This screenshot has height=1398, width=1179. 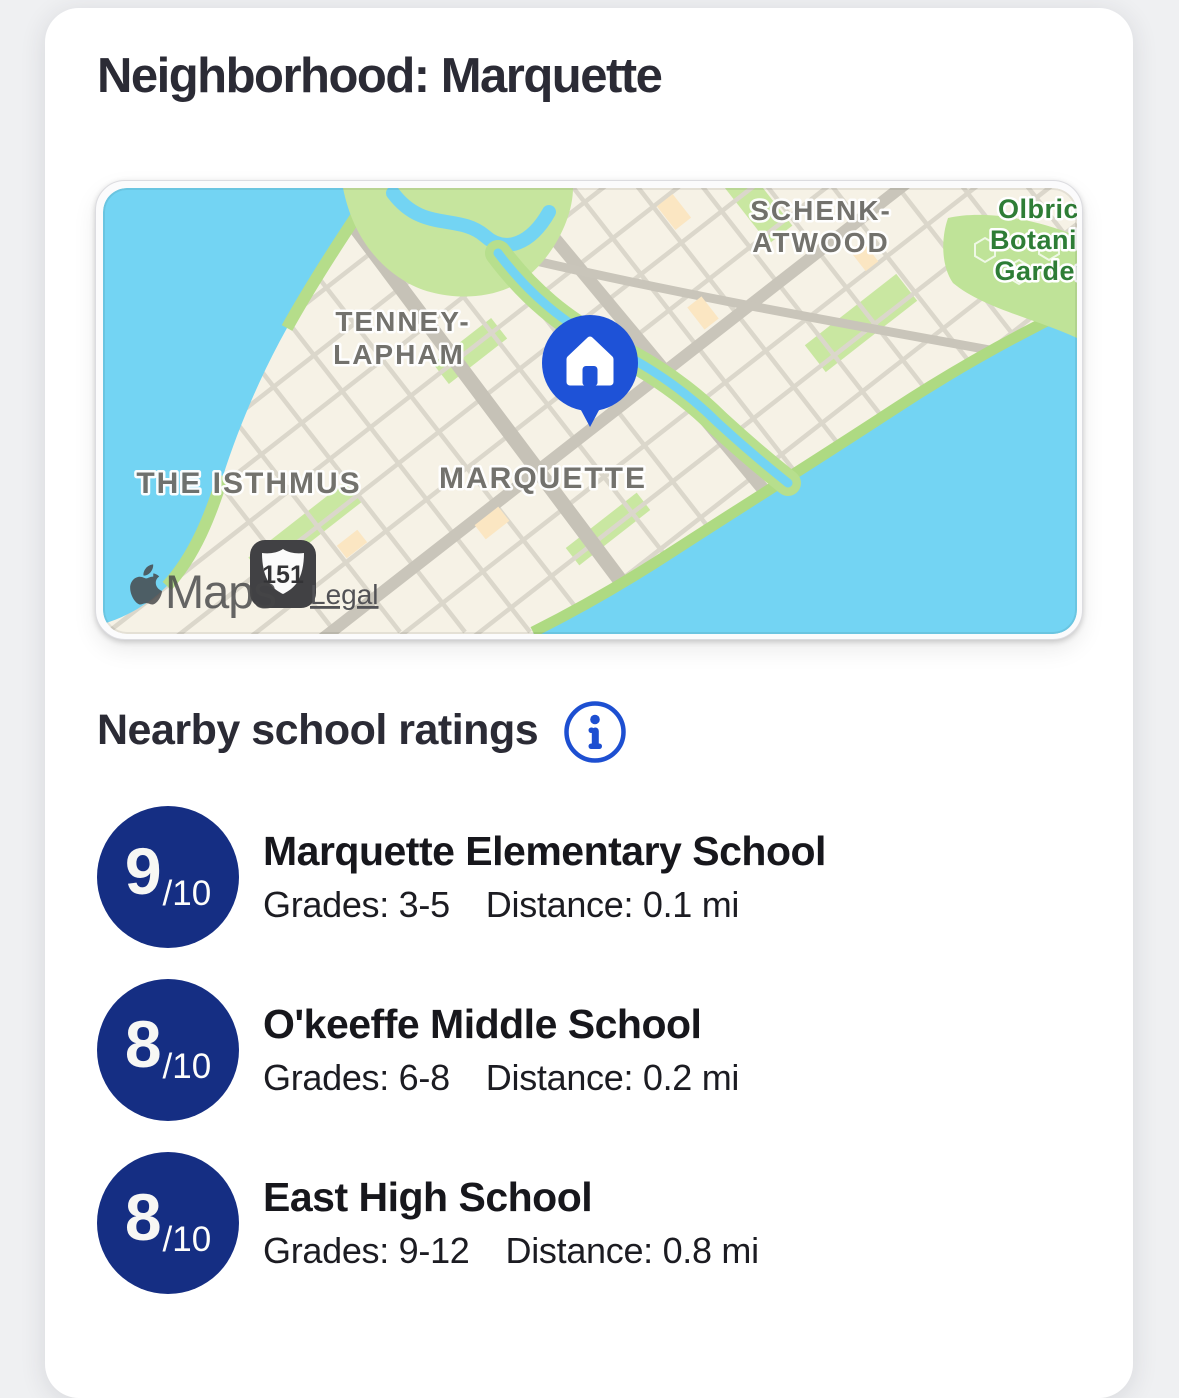 What do you see at coordinates (544, 850) in the screenshot?
I see `school-name: Marquette Elementary School` at bounding box center [544, 850].